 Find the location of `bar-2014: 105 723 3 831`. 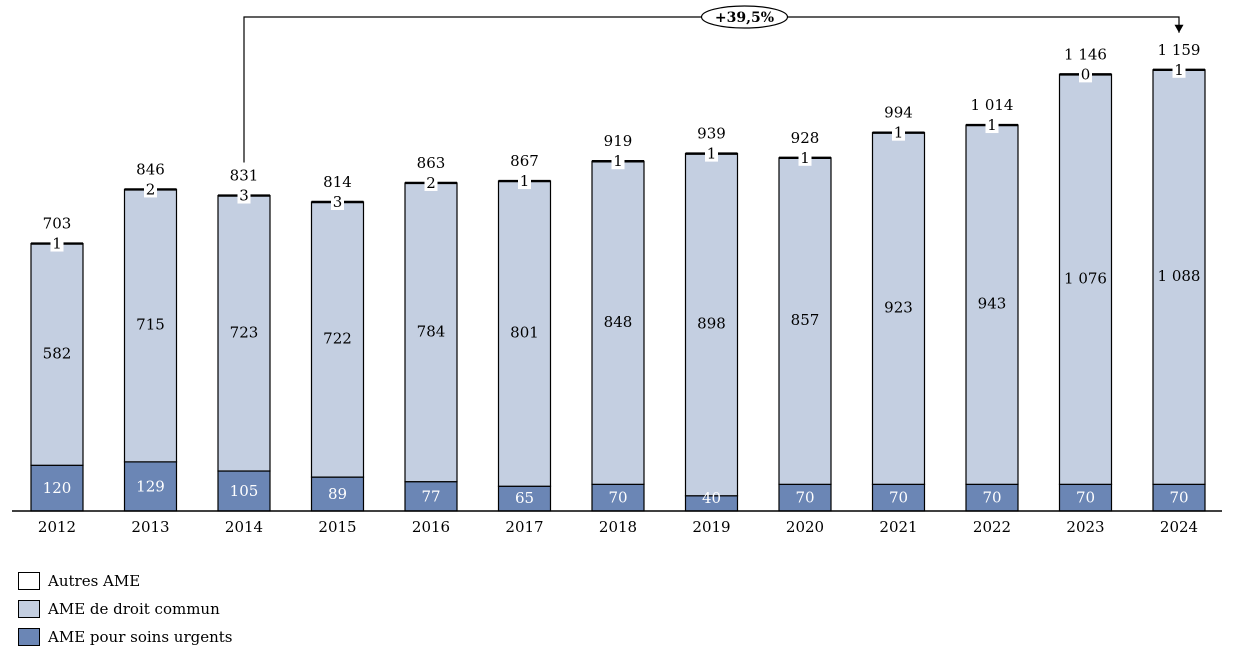

bar-2014: 105 723 3 831 is located at coordinates (244, 339).